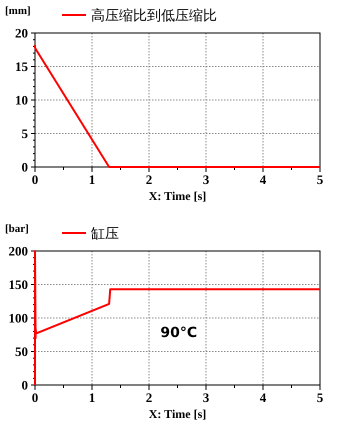 The height and width of the screenshot is (430, 337). Describe the element at coordinates (154, 16) in the screenshot. I see `legend-label: 高压缩比到低压缩比` at that location.